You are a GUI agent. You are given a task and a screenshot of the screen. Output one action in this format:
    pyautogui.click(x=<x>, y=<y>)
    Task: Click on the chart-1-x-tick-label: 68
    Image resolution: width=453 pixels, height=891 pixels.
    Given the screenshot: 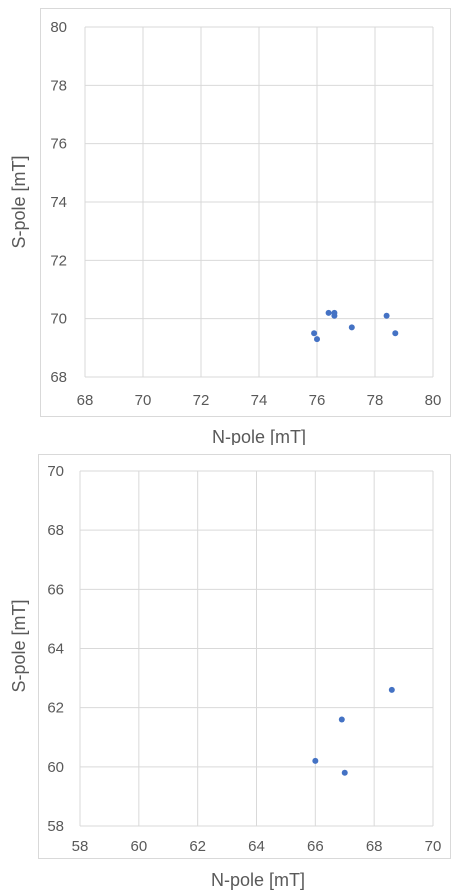 What is the action you would take?
    pyautogui.click(x=85, y=400)
    